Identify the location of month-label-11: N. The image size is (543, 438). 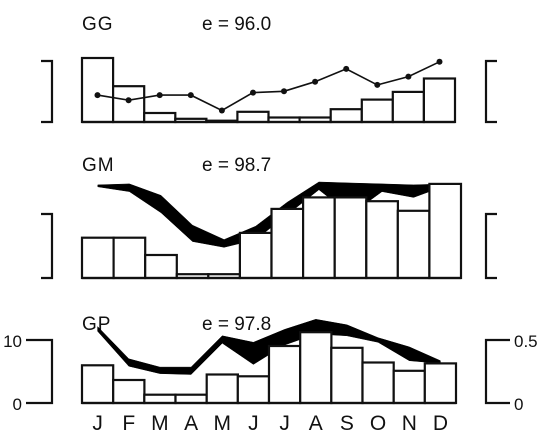
(409, 423).